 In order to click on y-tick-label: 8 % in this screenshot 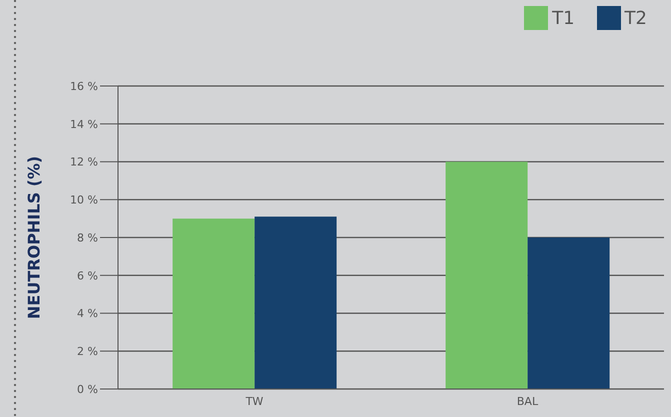, I will do `click(87, 237)`.